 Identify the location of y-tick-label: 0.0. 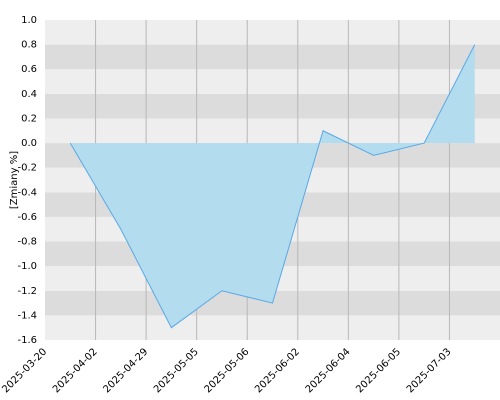
(29, 143).